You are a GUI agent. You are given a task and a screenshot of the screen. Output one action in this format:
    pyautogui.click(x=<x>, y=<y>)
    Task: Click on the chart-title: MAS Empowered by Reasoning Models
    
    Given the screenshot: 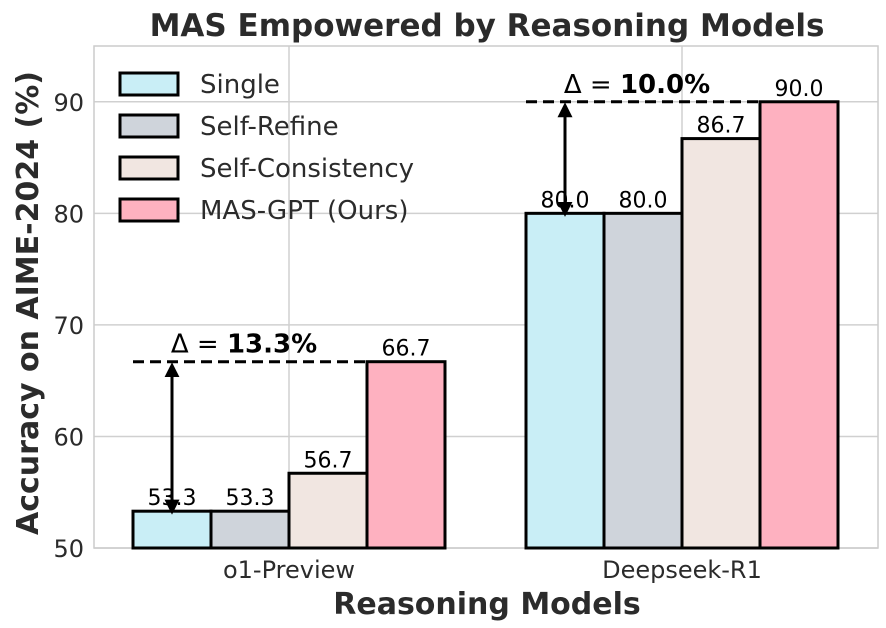 What is the action you would take?
    pyautogui.click(x=487, y=26)
    